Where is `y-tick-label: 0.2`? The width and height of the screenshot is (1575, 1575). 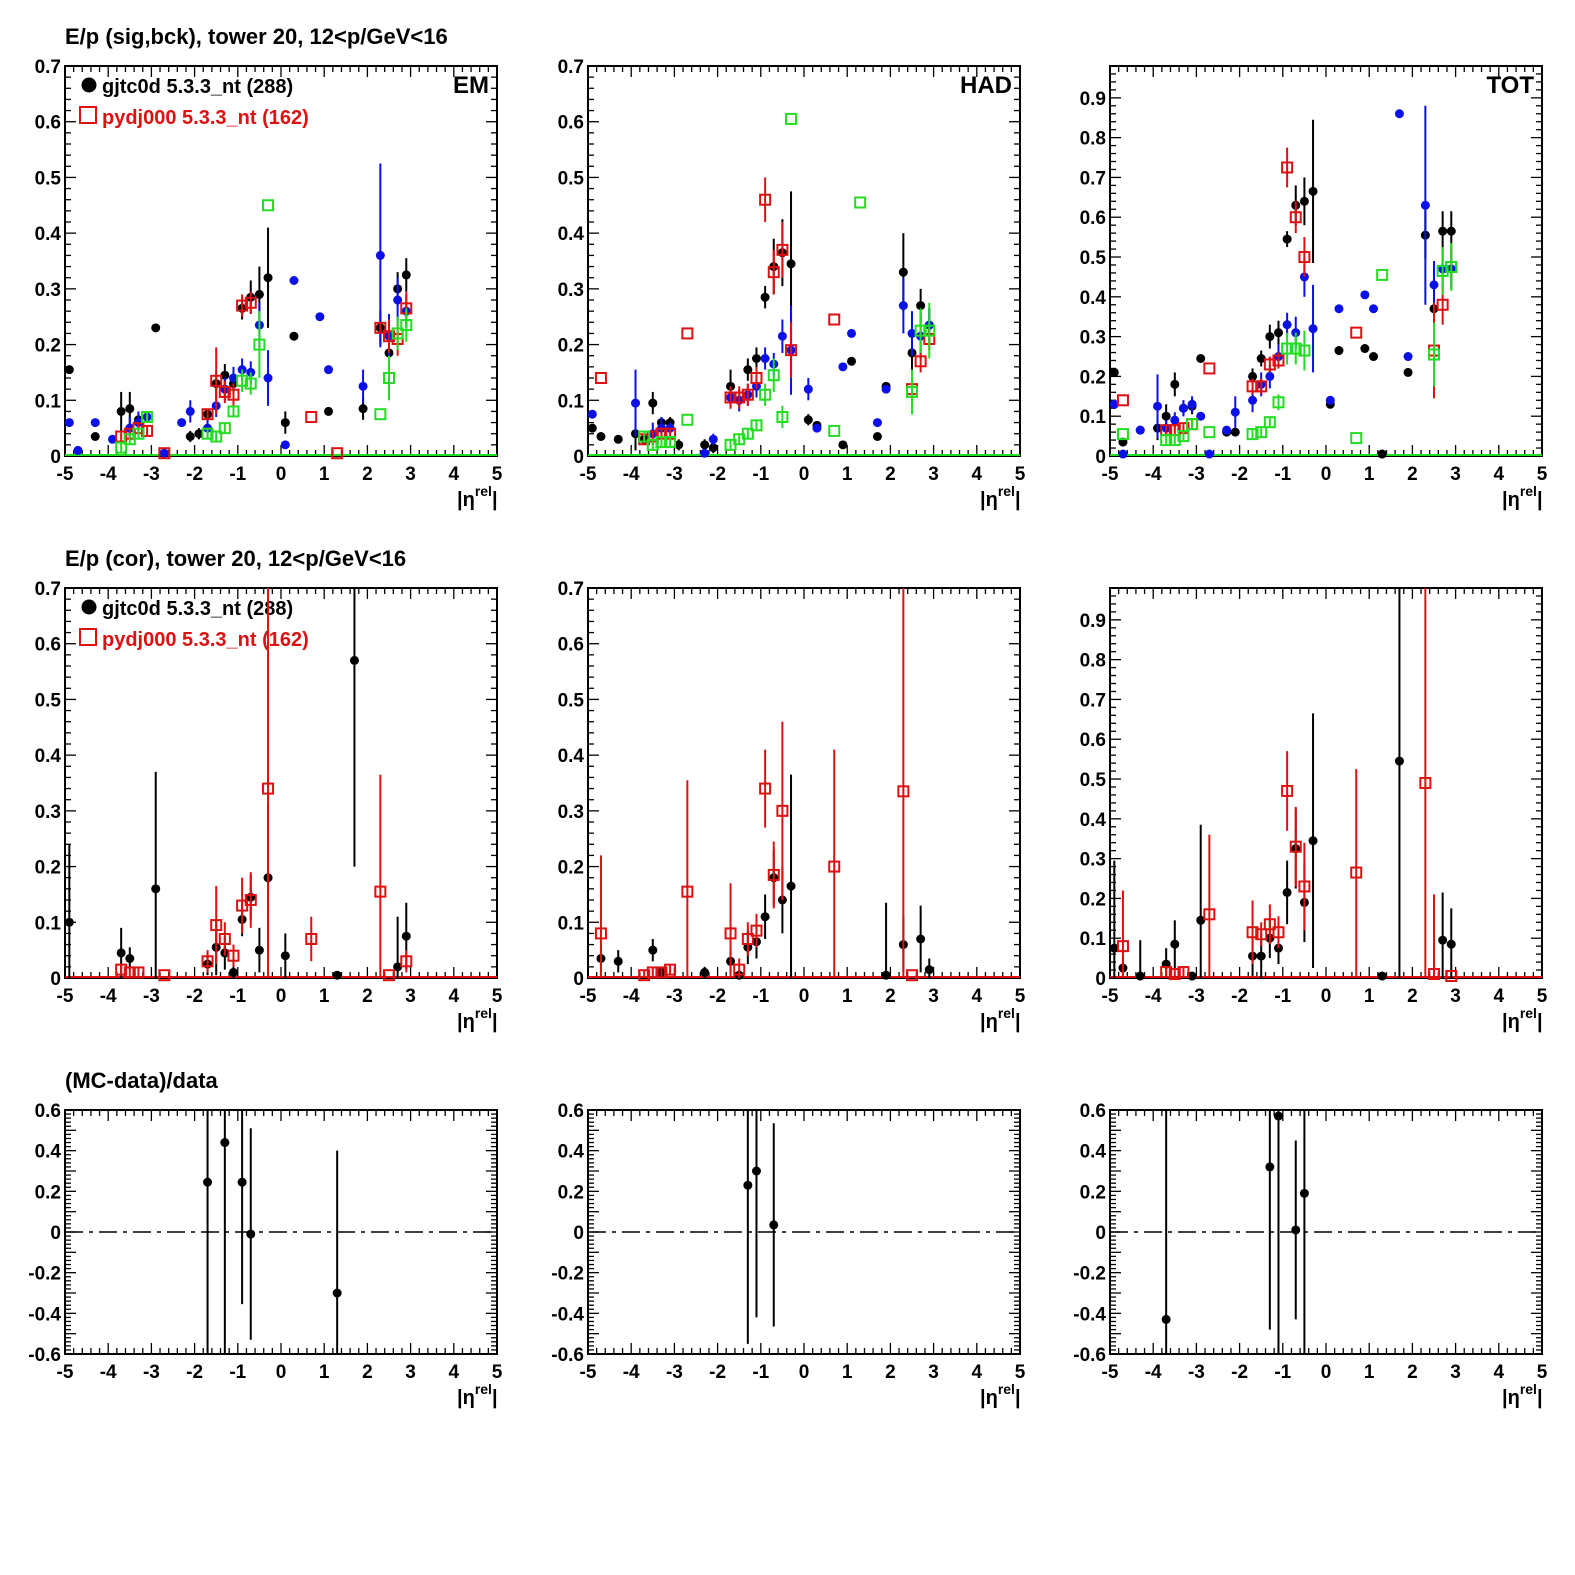
y-tick-label: 0.2 is located at coordinates (48, 346).